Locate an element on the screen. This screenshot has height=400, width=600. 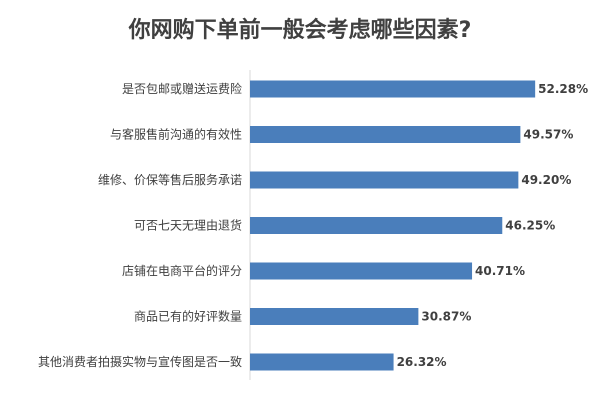
value-label-4: 40.71% is located at coordinates (500, 271).